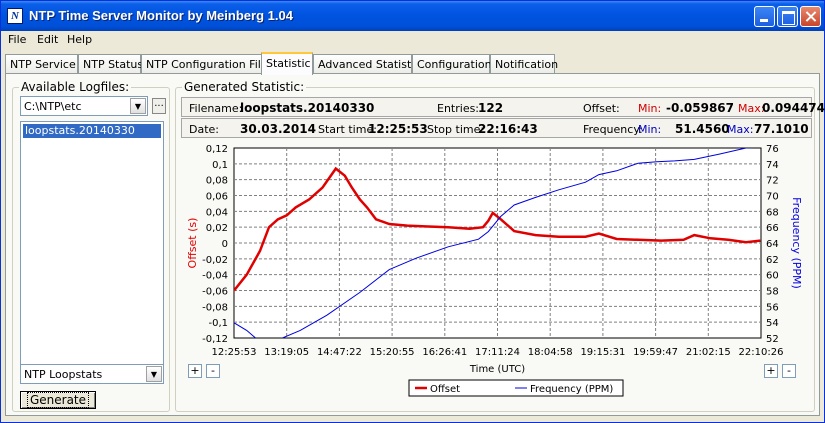 The height and width of the screenshot is (423, 825). I want to click on menu-file: File, so click(17, 39).